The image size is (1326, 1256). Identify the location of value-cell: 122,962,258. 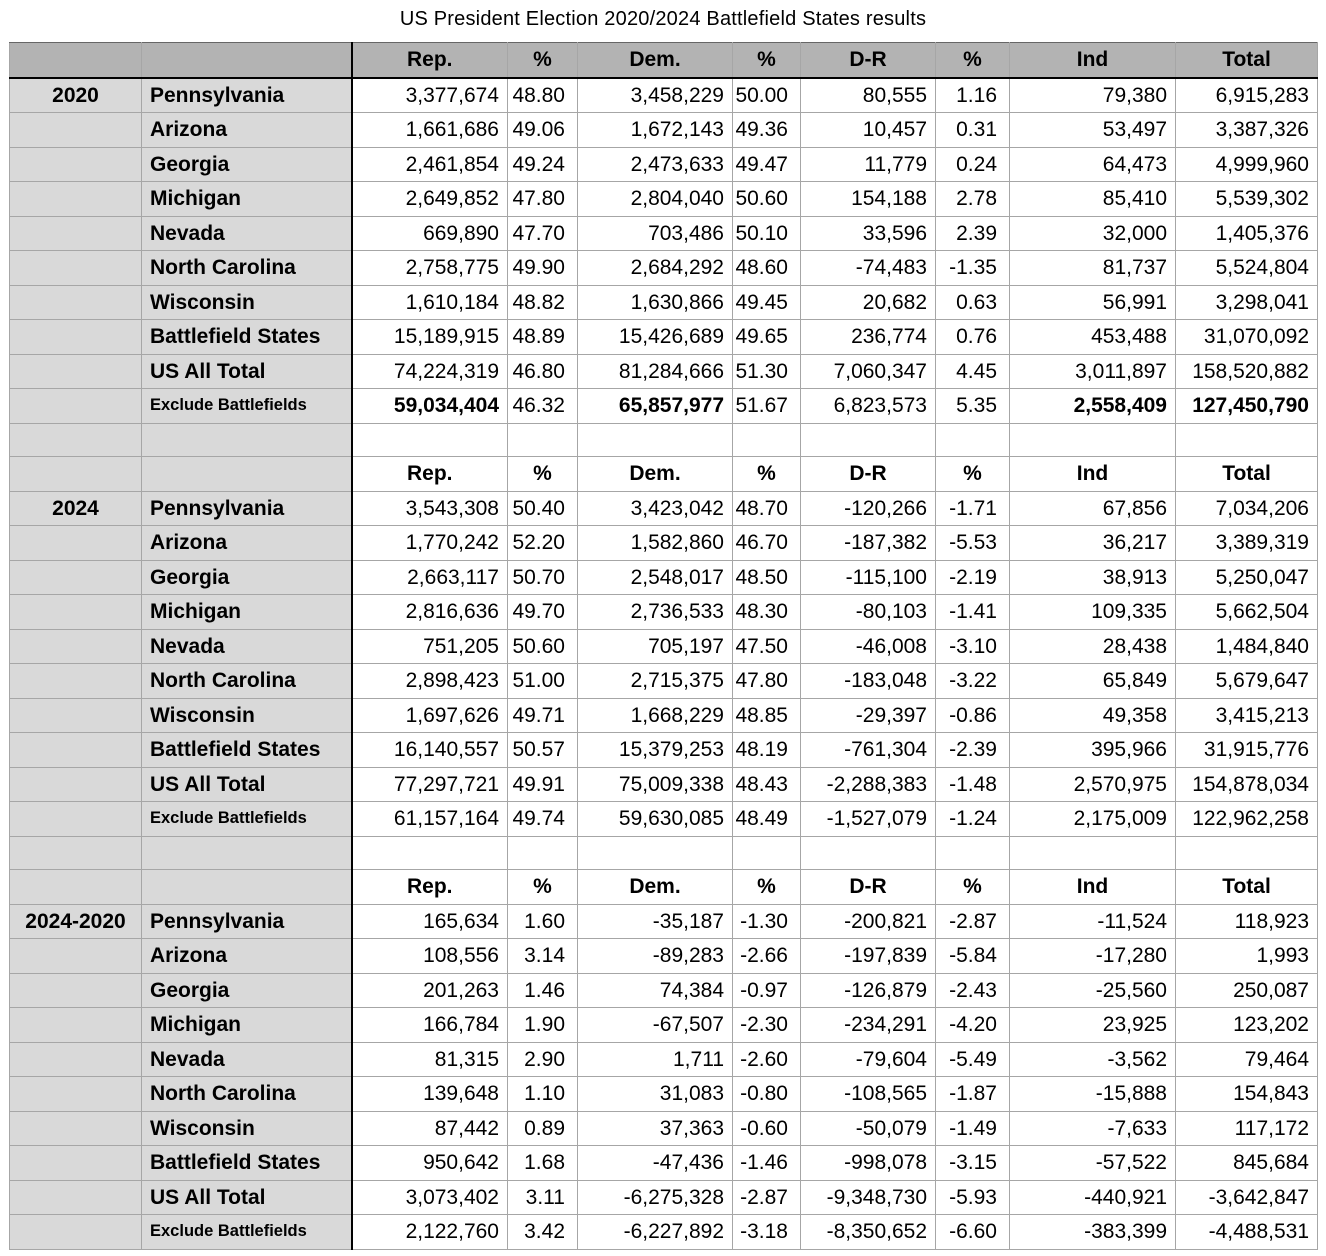
(1246, 819).